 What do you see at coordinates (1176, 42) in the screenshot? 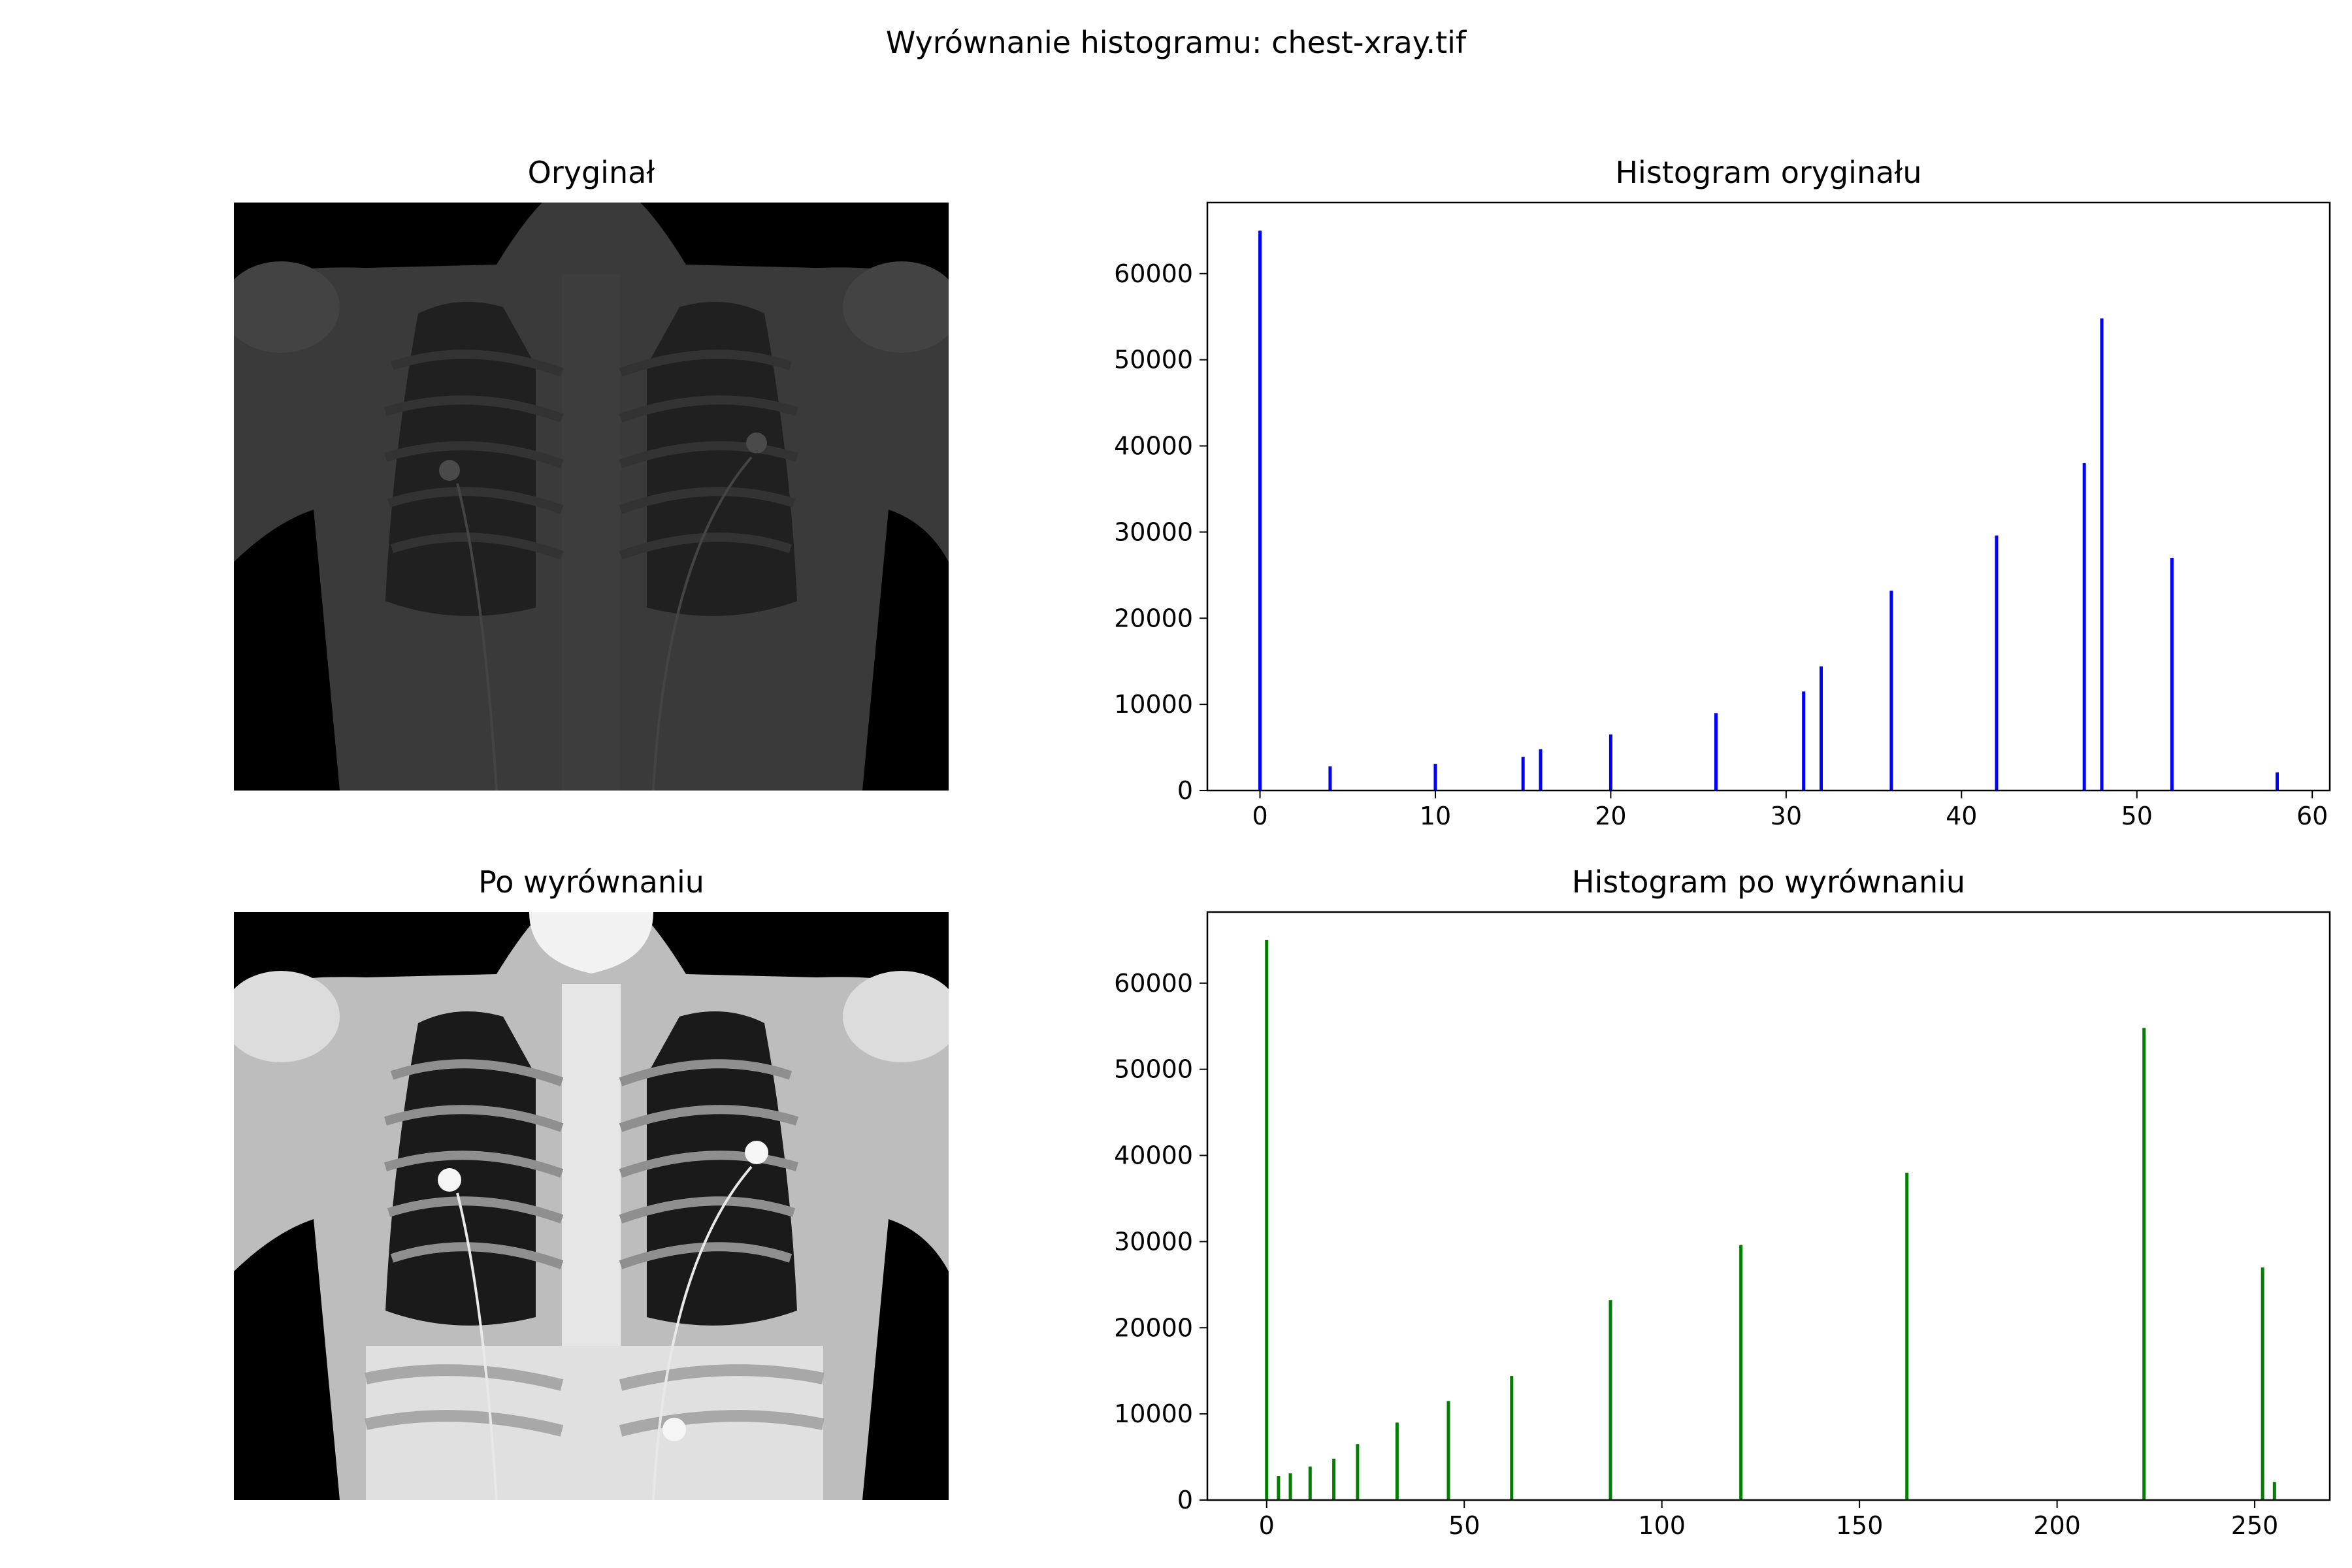
I see `figure-title: Wyrównanie histogramu: chest-xray.tif` at bounding box center [1176, 42].